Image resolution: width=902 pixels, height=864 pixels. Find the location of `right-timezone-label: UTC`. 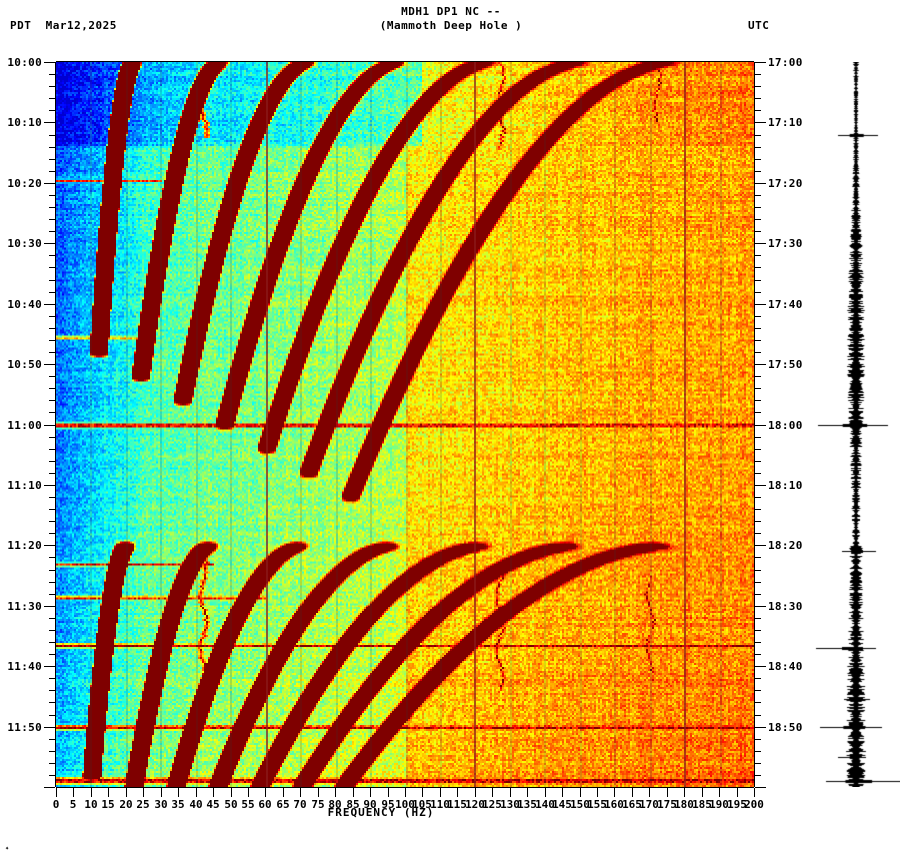

right-timezone-label: UTC is located at coordinates (759, 25).